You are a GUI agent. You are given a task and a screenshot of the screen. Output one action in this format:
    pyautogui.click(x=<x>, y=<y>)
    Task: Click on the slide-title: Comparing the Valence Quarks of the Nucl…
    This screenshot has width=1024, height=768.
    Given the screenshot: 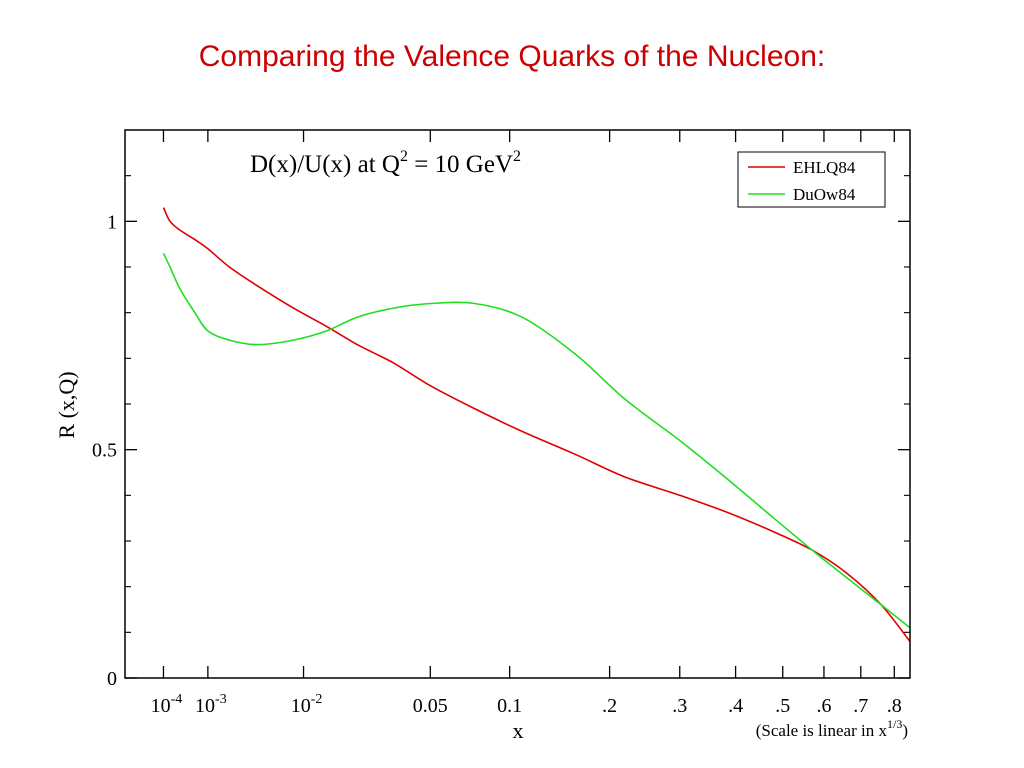 What is the action you would take?
    pyautogui.click(x=512, y=56)
    